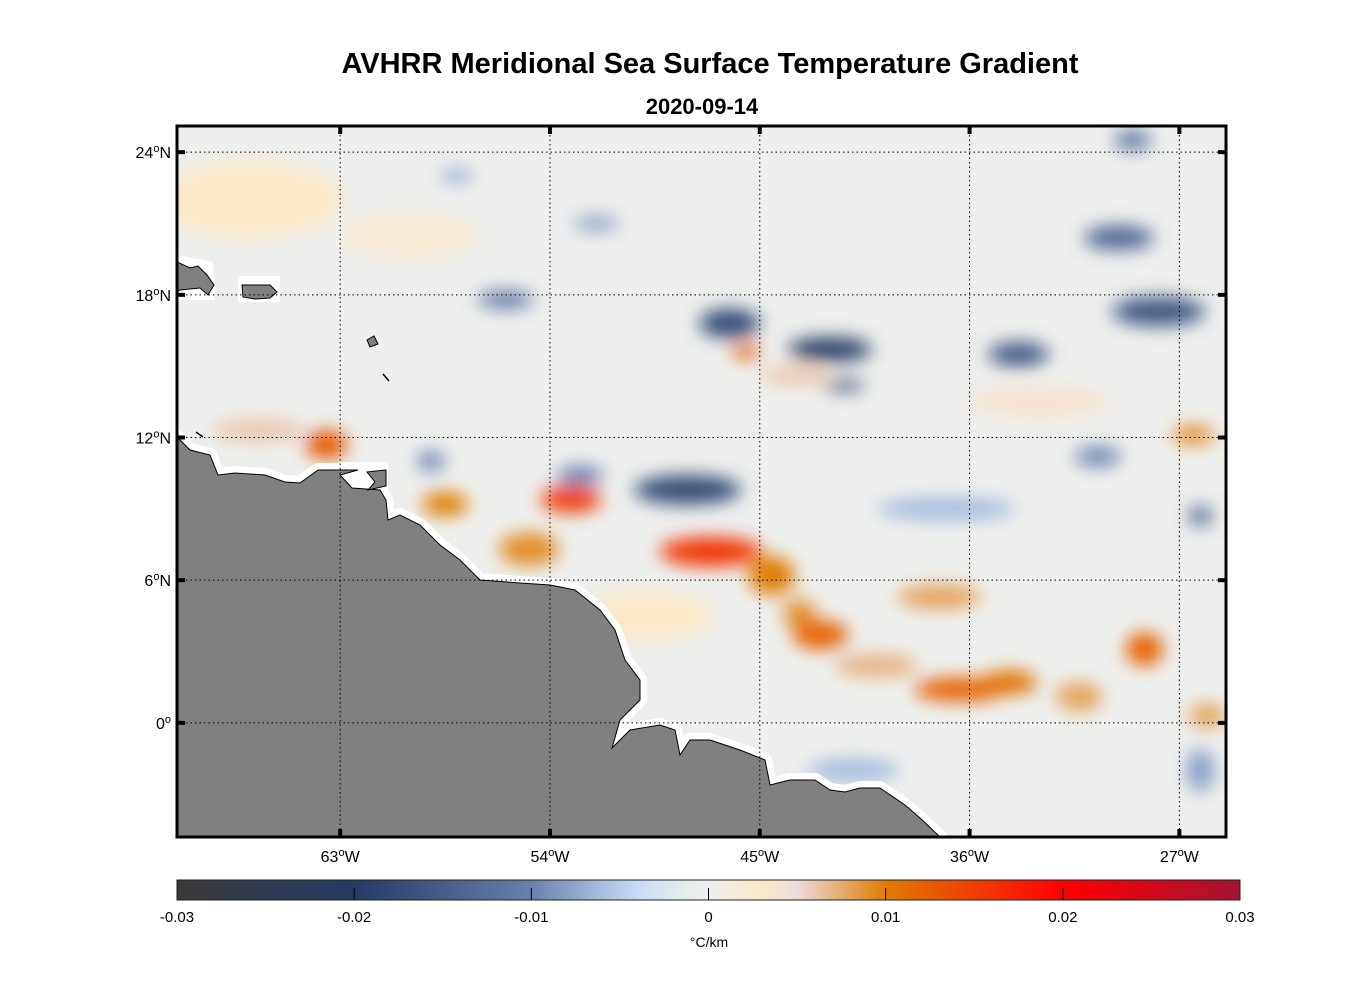 This screenshot has width=1356, height=1000. Describe the element at coordinates (354, 917) in the screenshot. I see `colorbar-tick-label: -0.02` at that location.